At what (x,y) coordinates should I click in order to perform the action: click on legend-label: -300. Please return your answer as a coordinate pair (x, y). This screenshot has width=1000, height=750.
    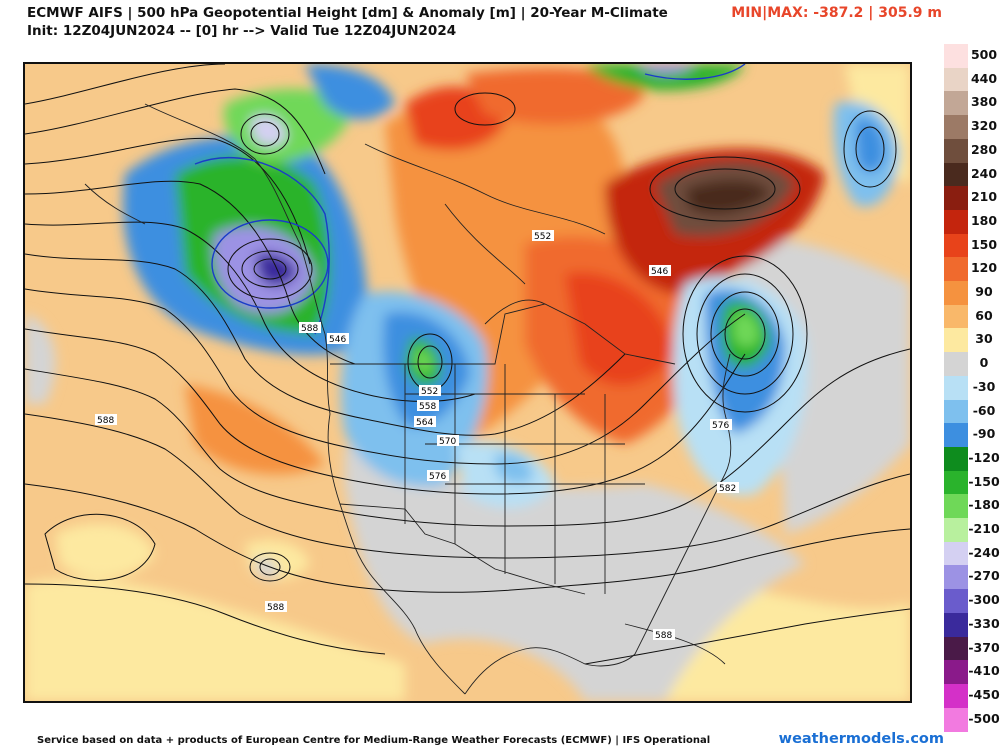
    Looking at the image, I should click on (984, 600).